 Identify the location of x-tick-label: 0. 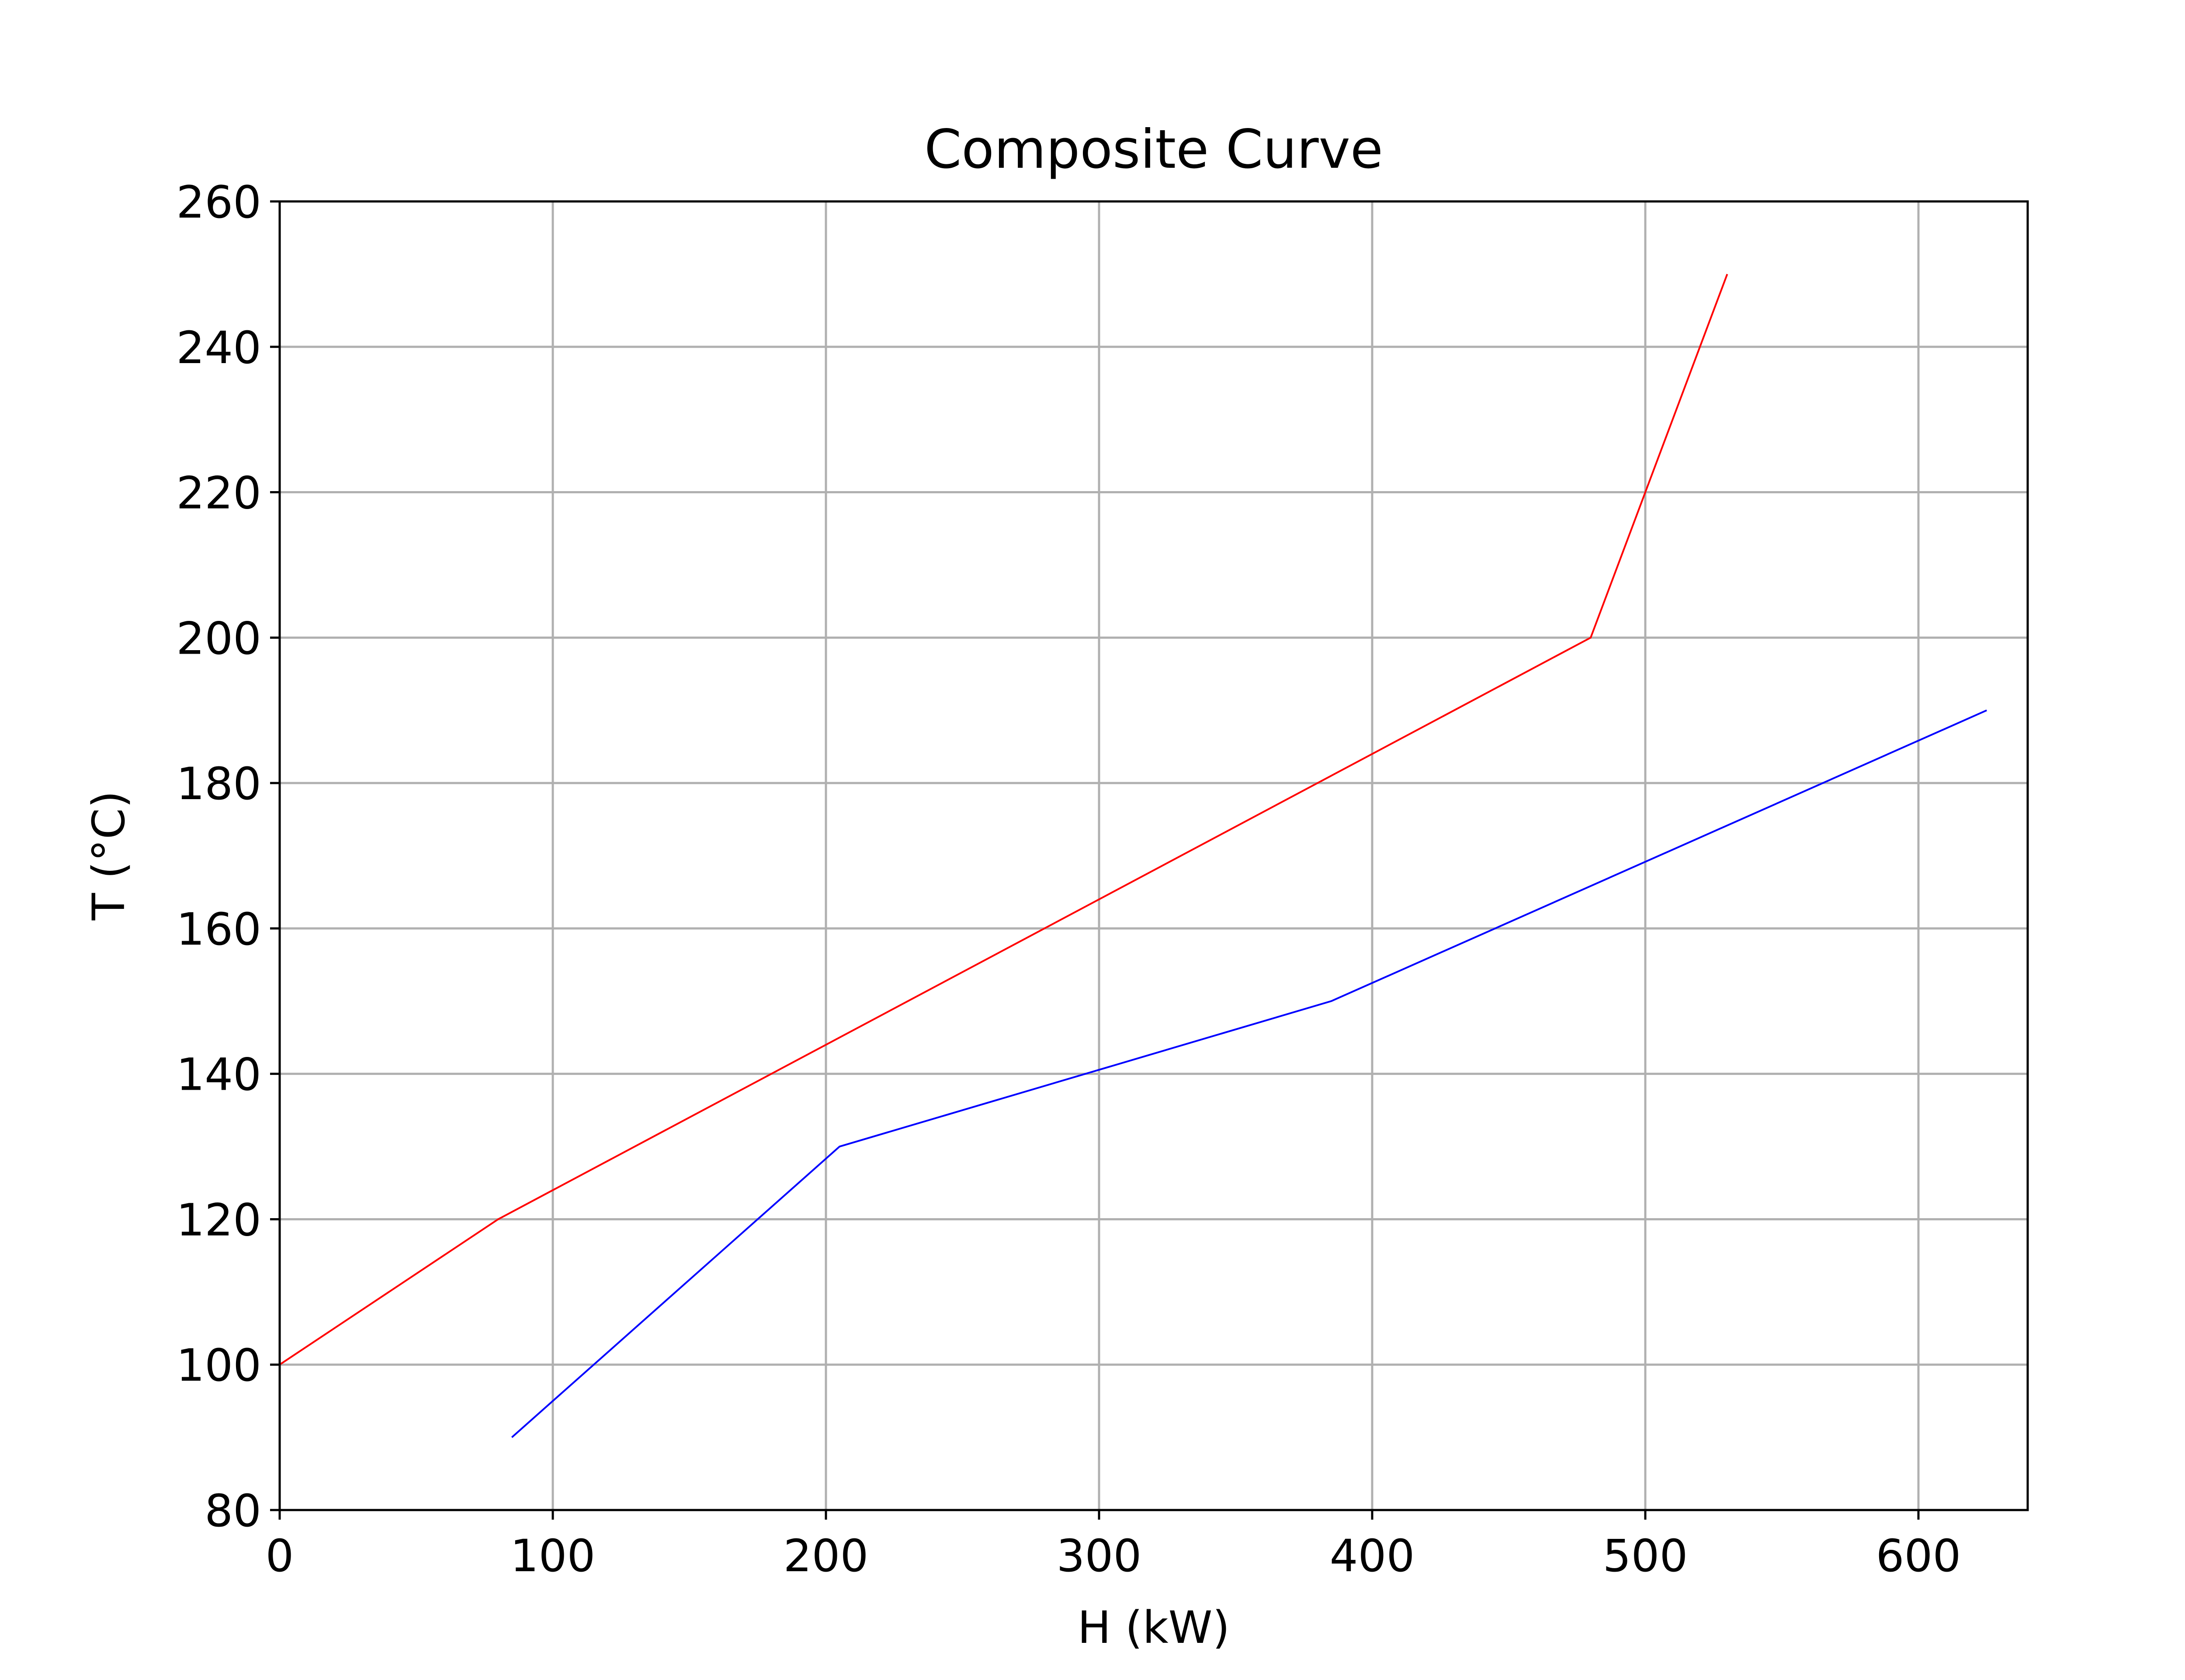
(280, 1556).